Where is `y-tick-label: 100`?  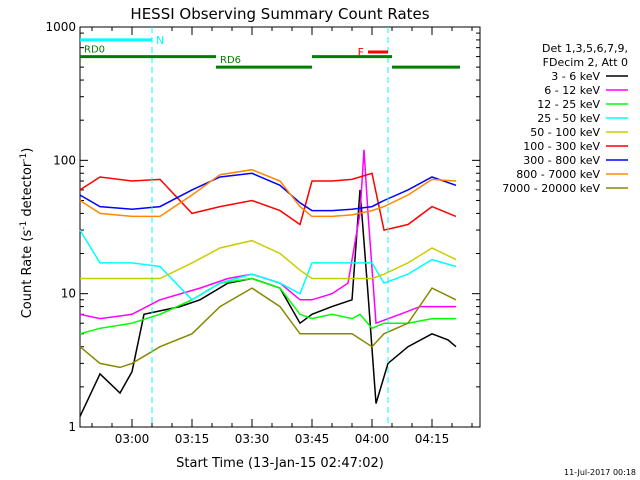
y-tick-label: 100 is located at coordinates (64, 160).